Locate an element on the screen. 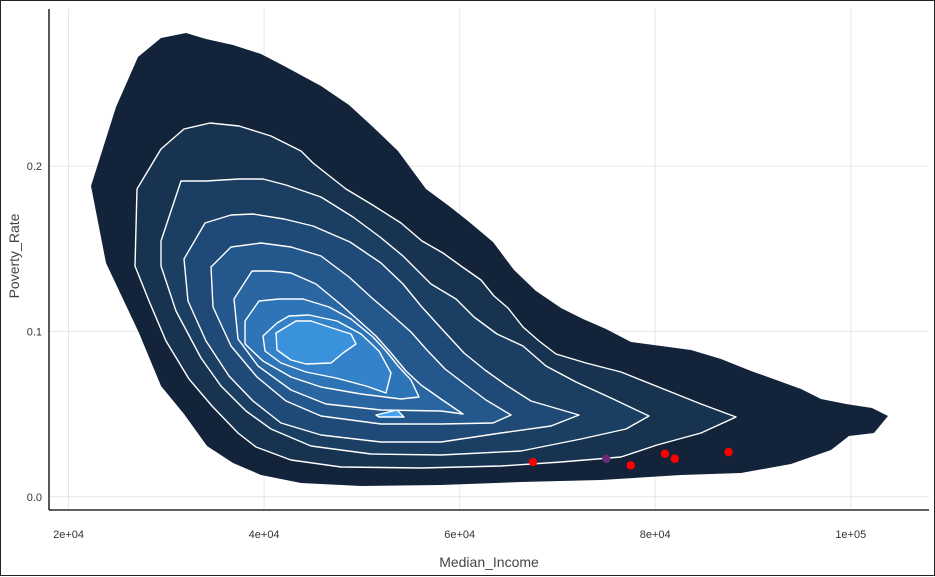 The width and height of the screenshot is (935, 577). x-tick-label-3: 8e+04 is located at coordinates (655, 535).